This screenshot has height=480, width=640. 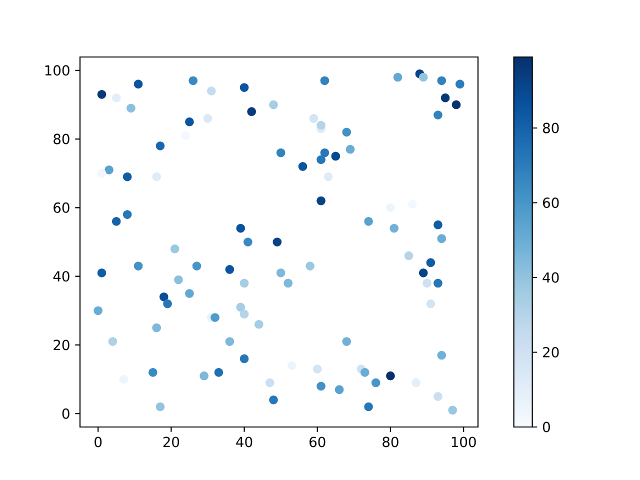 I want to click on x-tick-label: 40, so click(x=244, y=442).